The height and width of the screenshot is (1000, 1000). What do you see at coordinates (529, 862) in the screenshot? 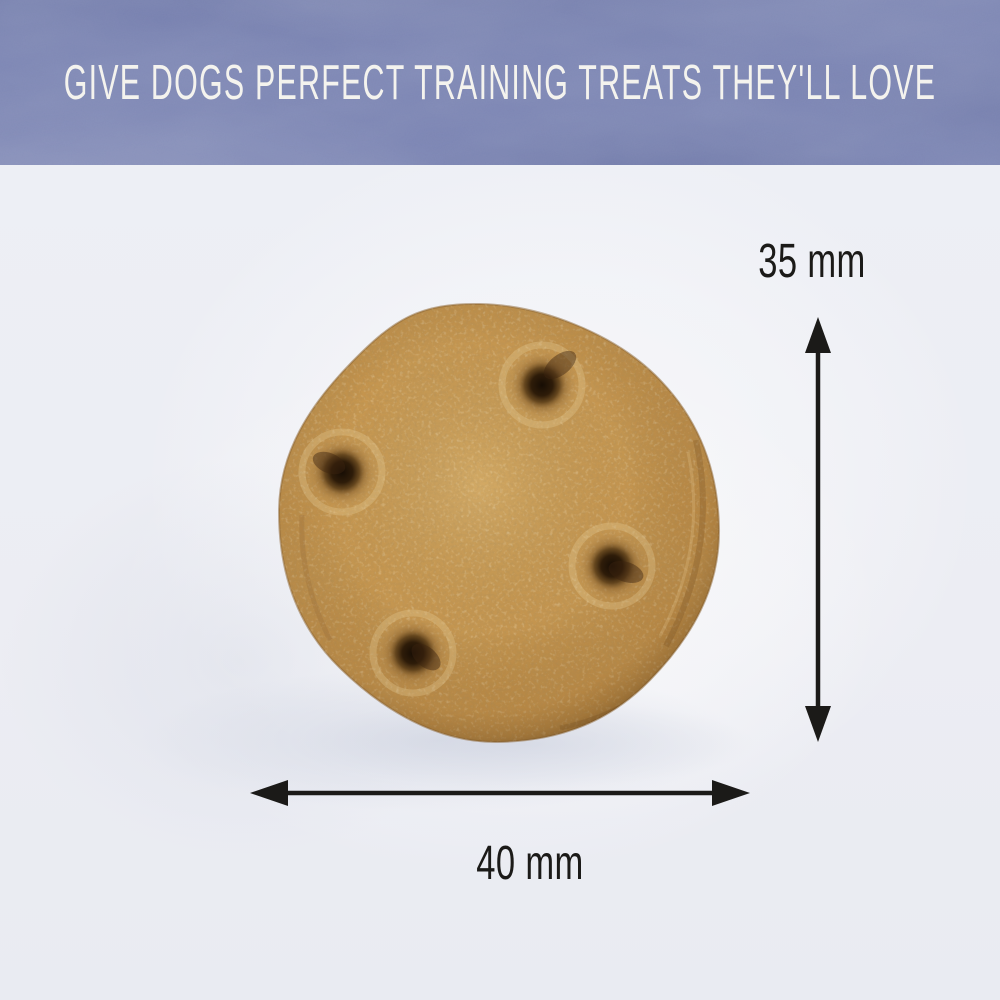
I see `width-dimension-label: 40 mm` at bounding box center [529, 862].